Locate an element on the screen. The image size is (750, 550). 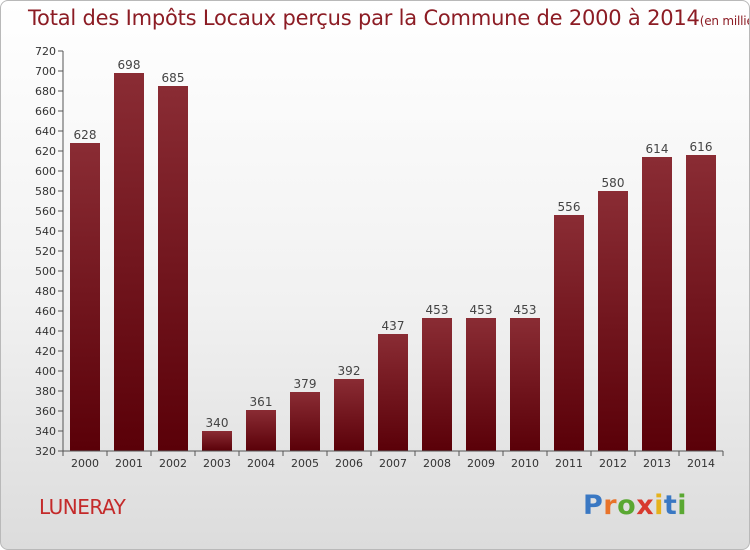
x-tick-label: 2008 is located at coordinates (437, 463).